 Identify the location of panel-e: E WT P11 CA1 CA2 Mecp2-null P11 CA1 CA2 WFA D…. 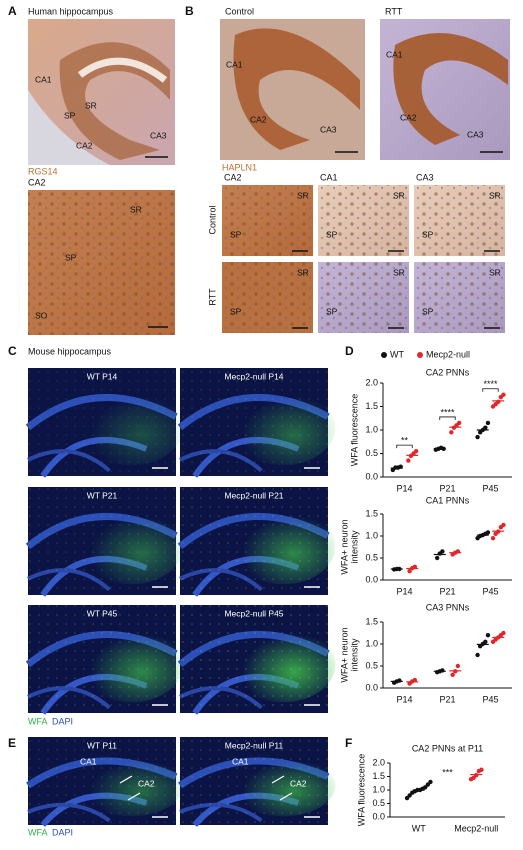
(172, 786).